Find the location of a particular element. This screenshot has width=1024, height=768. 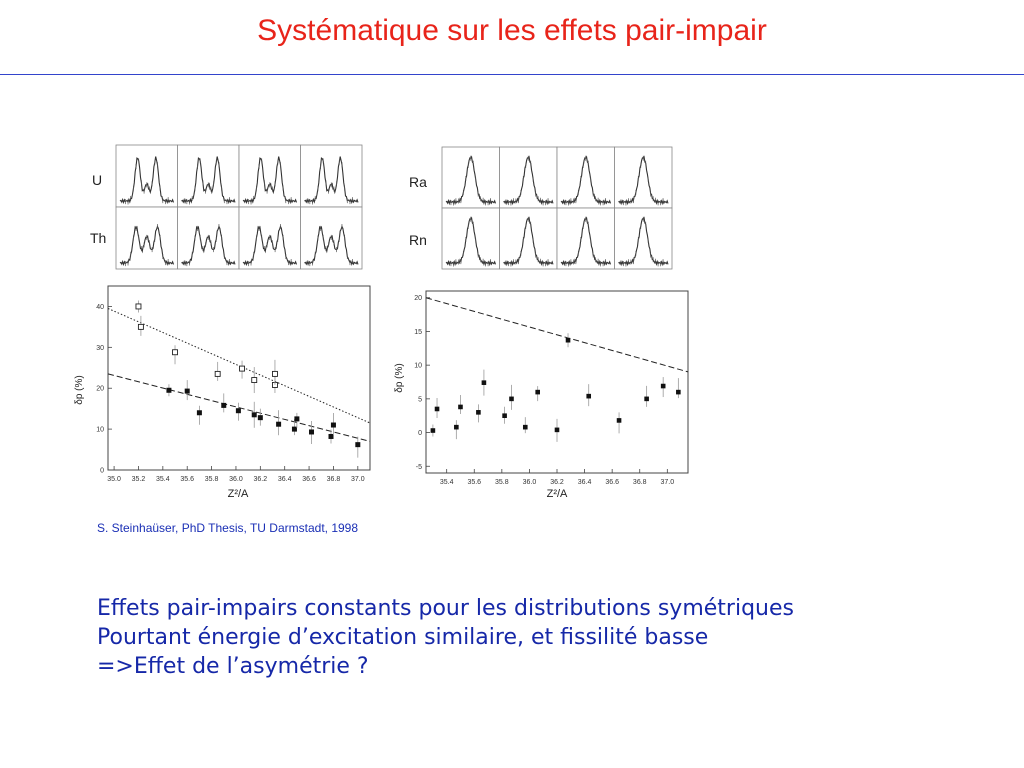

x-tick-label: 35.2 is located at coordinates (139, 479).